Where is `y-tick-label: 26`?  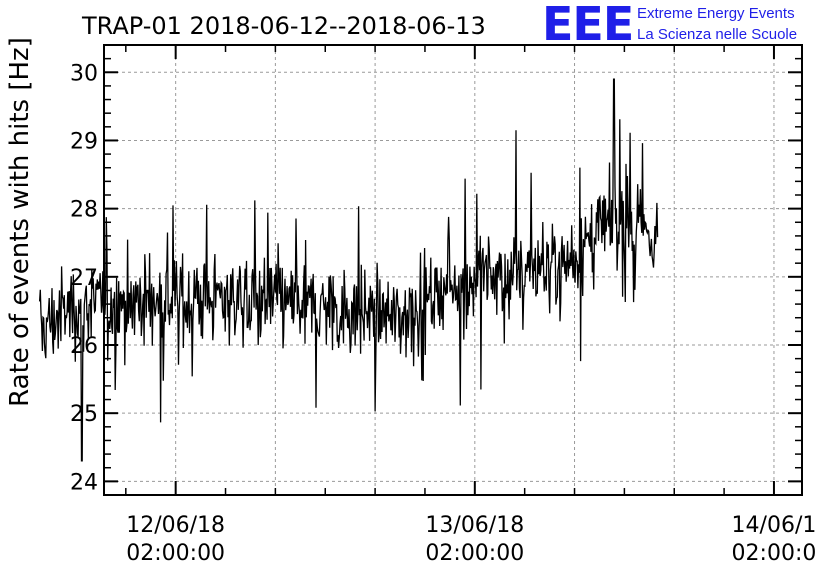
y-tick-label: 26 is located at coordinates (84, 346).